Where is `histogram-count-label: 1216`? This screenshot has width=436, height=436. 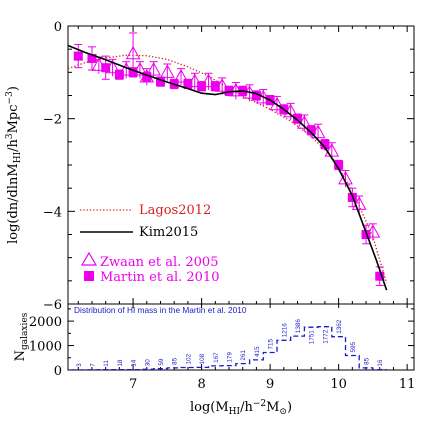 histogram-count-label: 1216 is located at coordinates (284, 330).